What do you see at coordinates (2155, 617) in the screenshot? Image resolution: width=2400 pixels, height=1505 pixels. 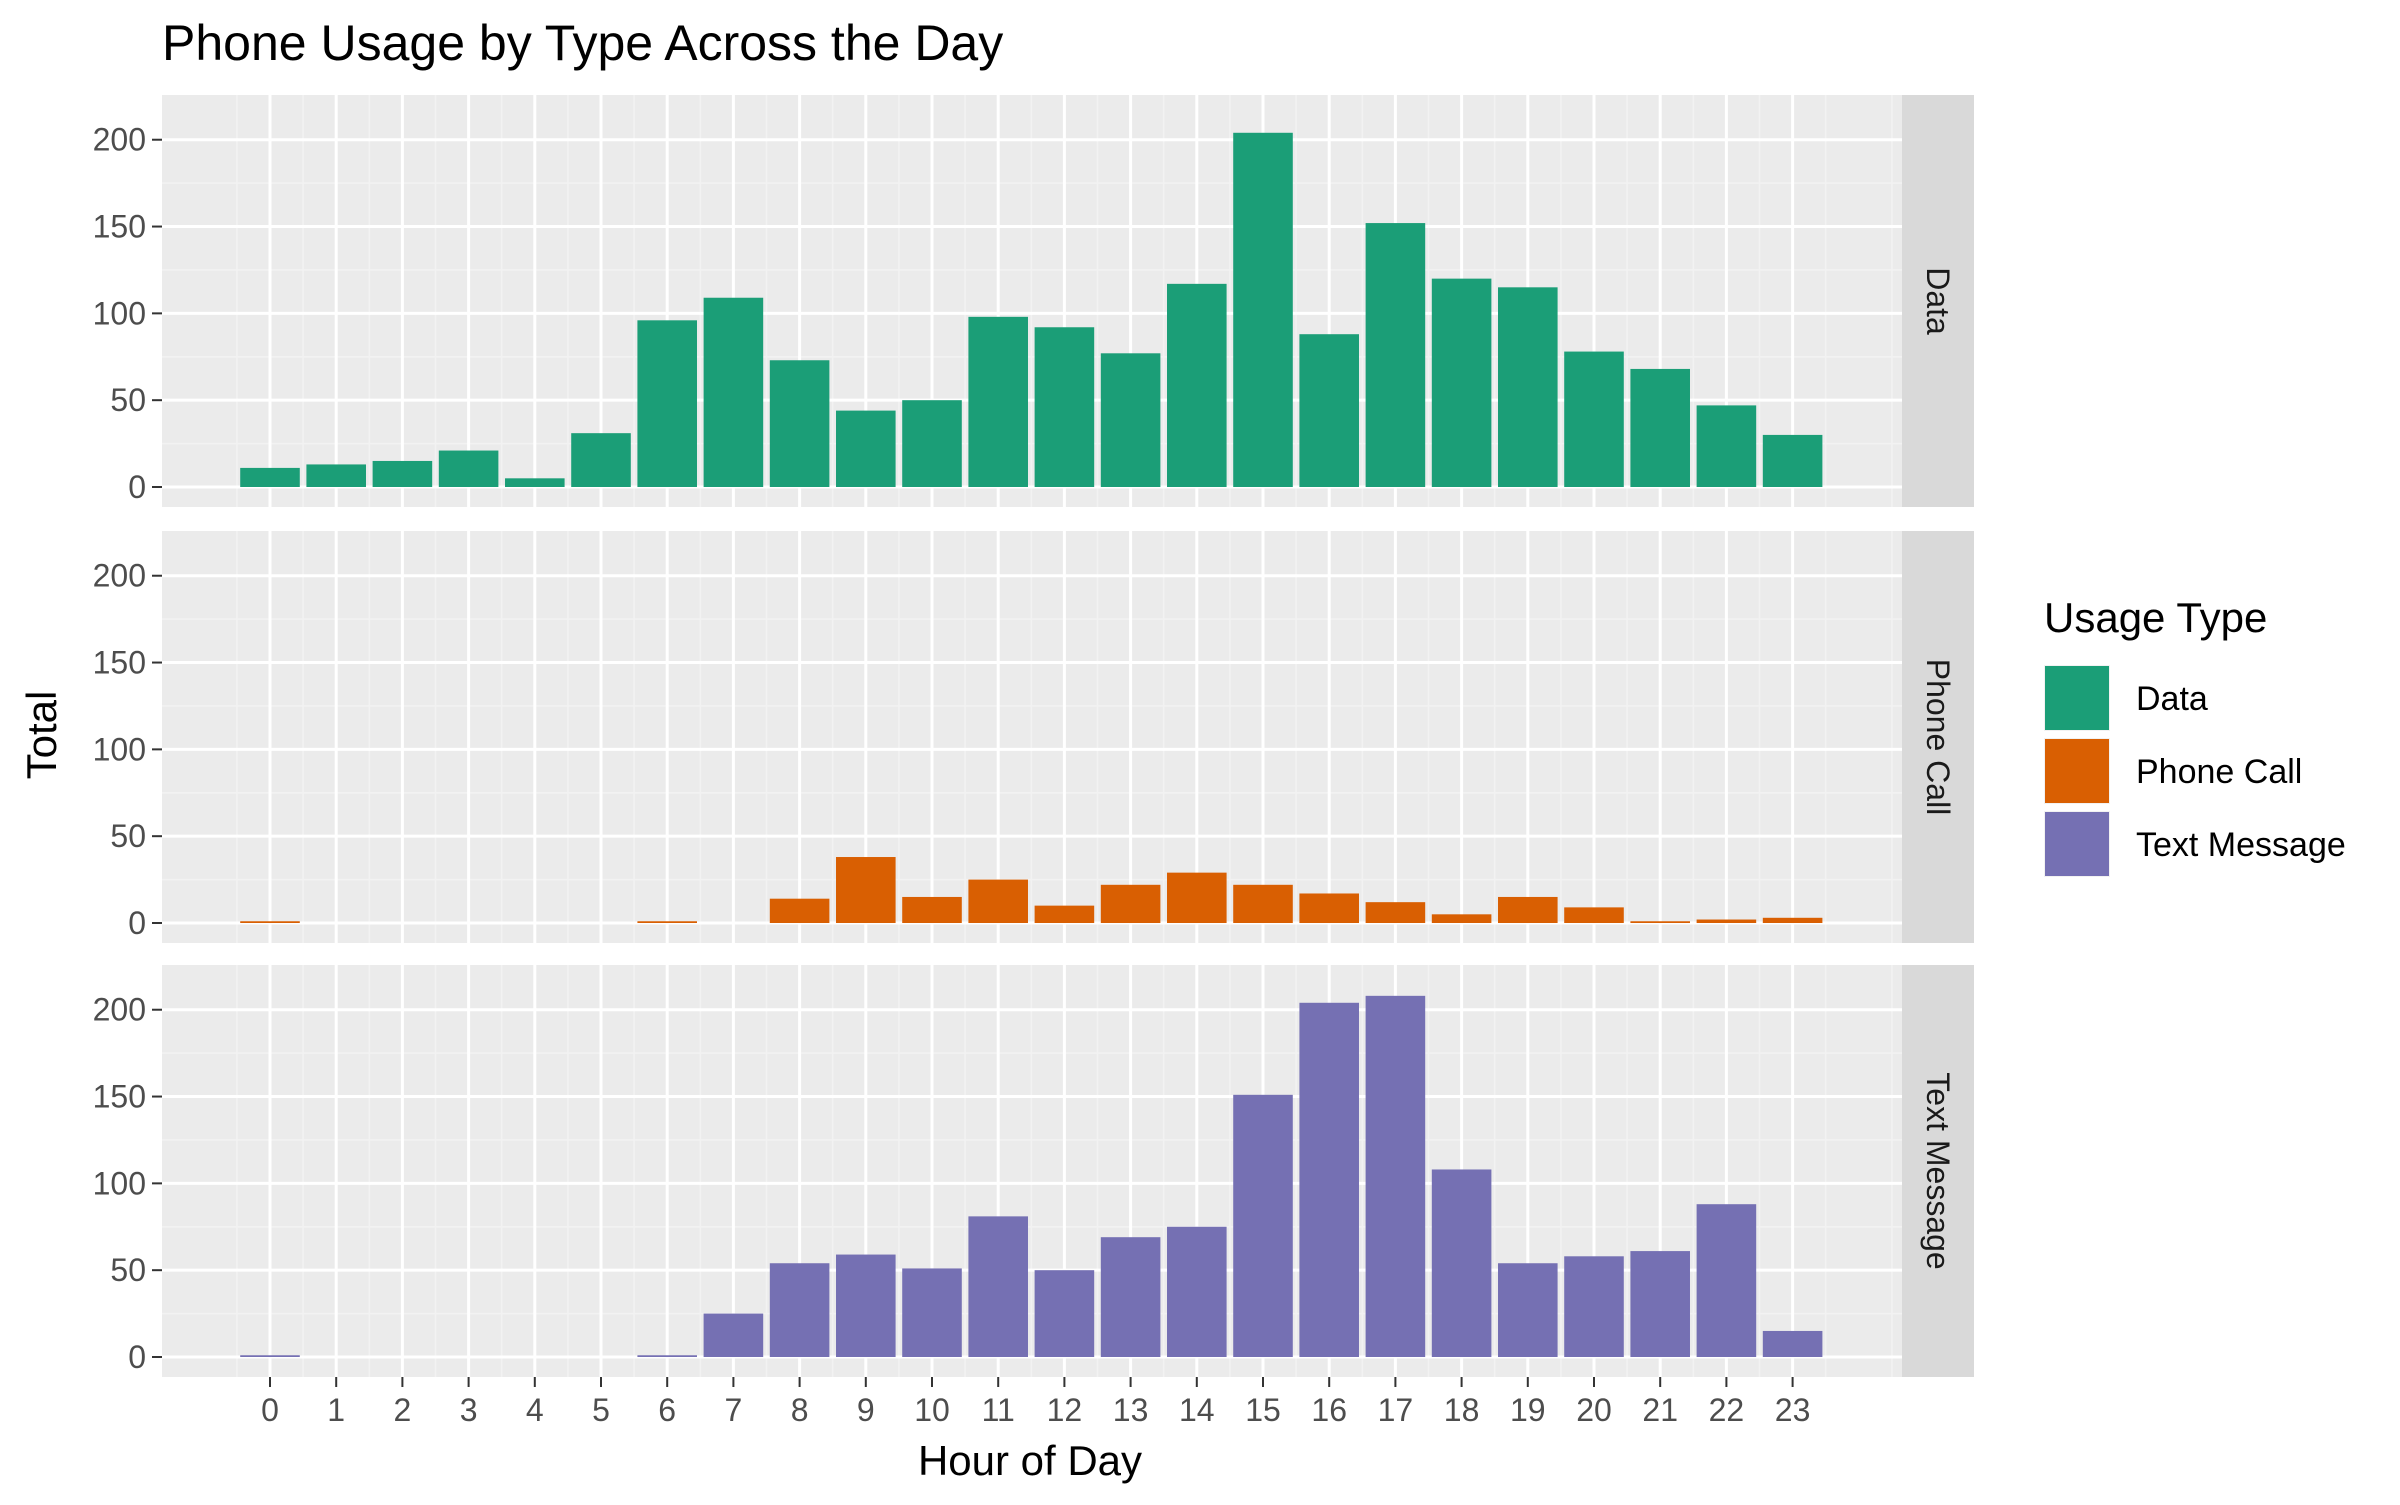 I see `legend-title: Usage Type` at bounding box center [2155, 617].